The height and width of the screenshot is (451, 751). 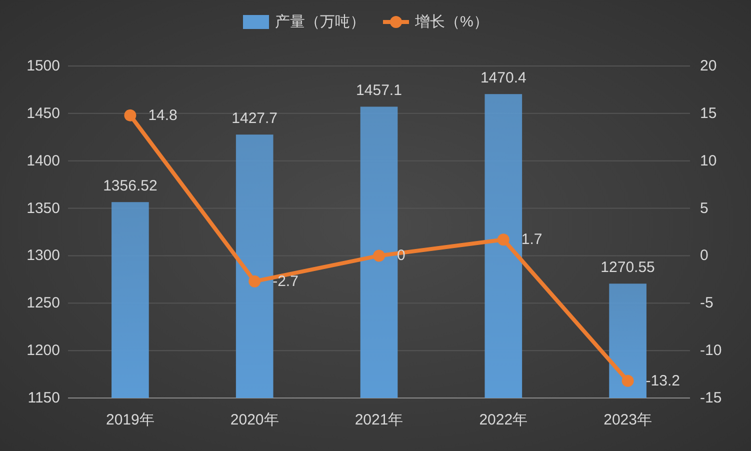 I want to click on ytick: 1150, so click(x=44, y=398).